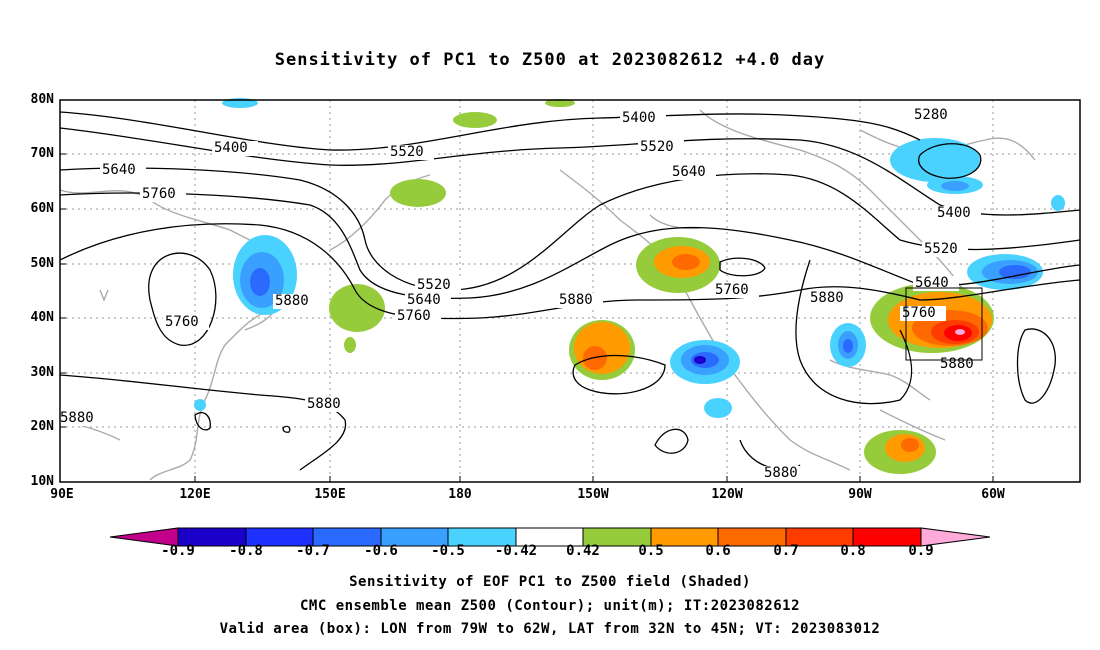 This screenshot has width=1100, height=650. I want to click on lat-label: 70N, so click(42, 153).